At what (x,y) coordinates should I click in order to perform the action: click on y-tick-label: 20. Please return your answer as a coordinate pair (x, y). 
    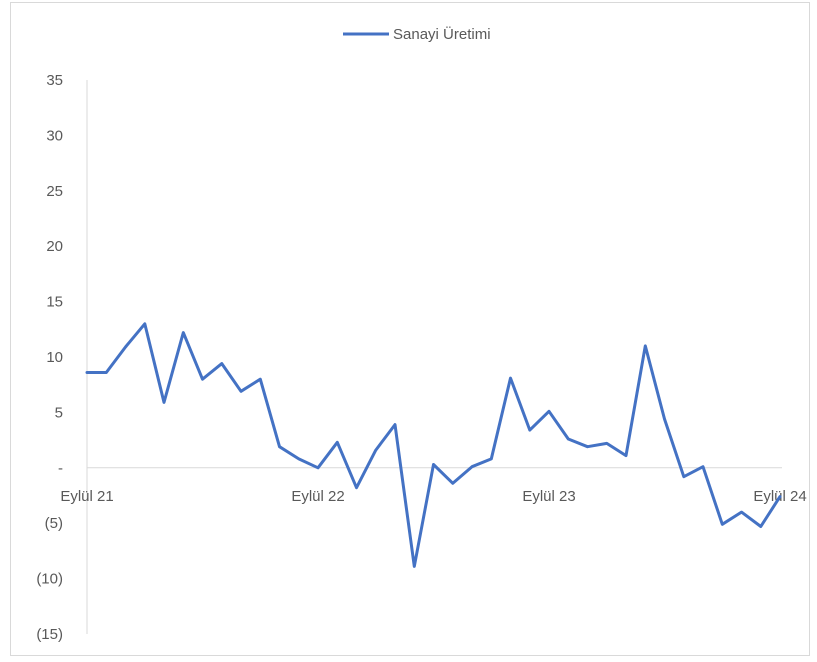
    Looking at the image, I should click on (54, 246).